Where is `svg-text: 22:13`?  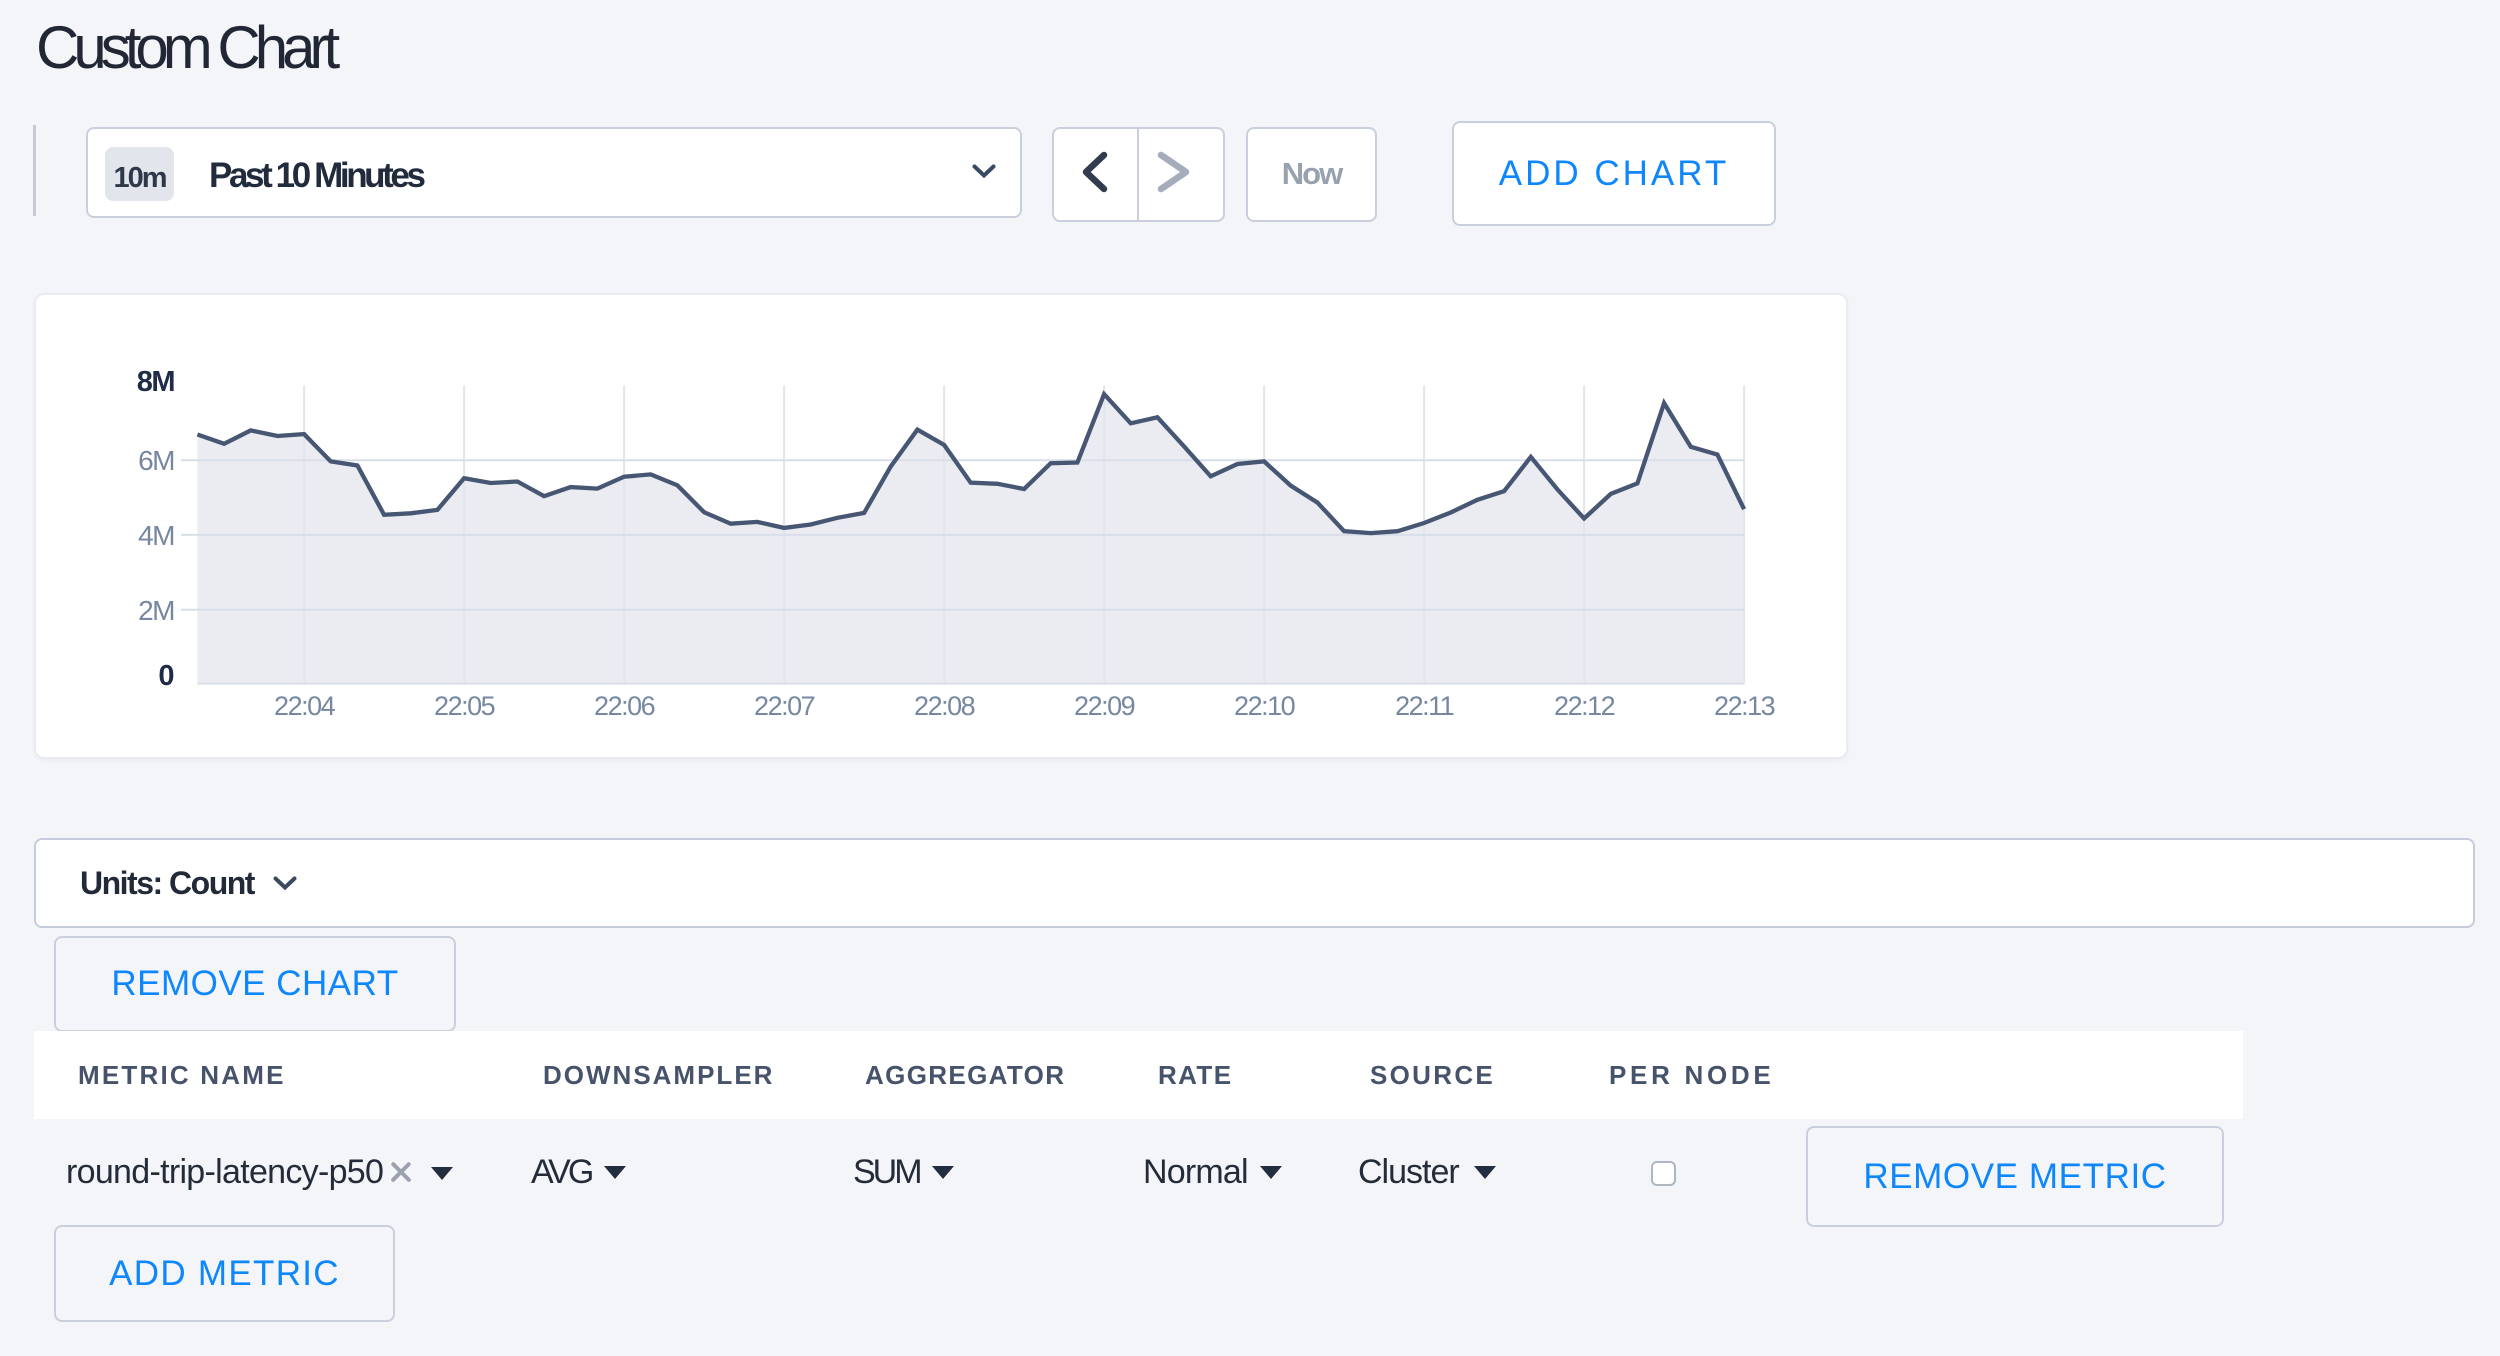
svg-text: 22:13 is located at coordinates (1744, 706).